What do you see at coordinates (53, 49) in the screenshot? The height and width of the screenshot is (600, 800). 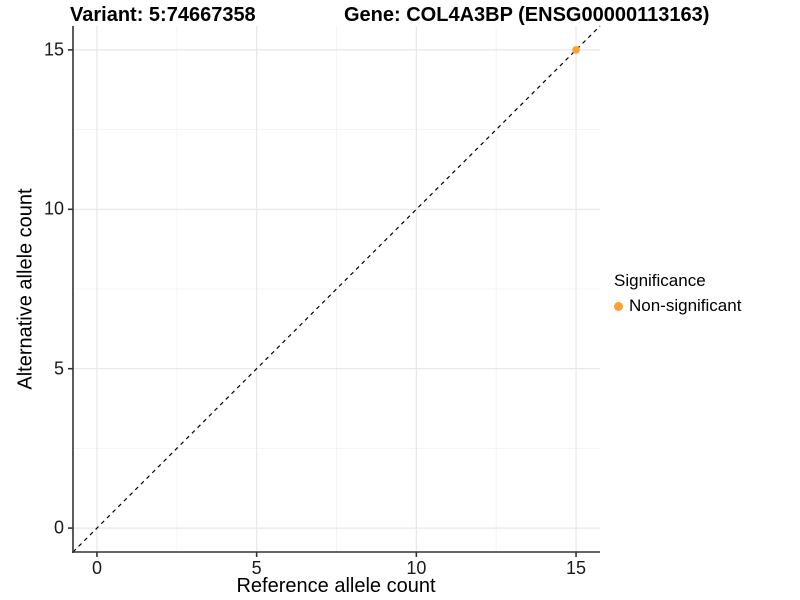 I see `y-tick-label: 15` at bounding box center [53, 49].